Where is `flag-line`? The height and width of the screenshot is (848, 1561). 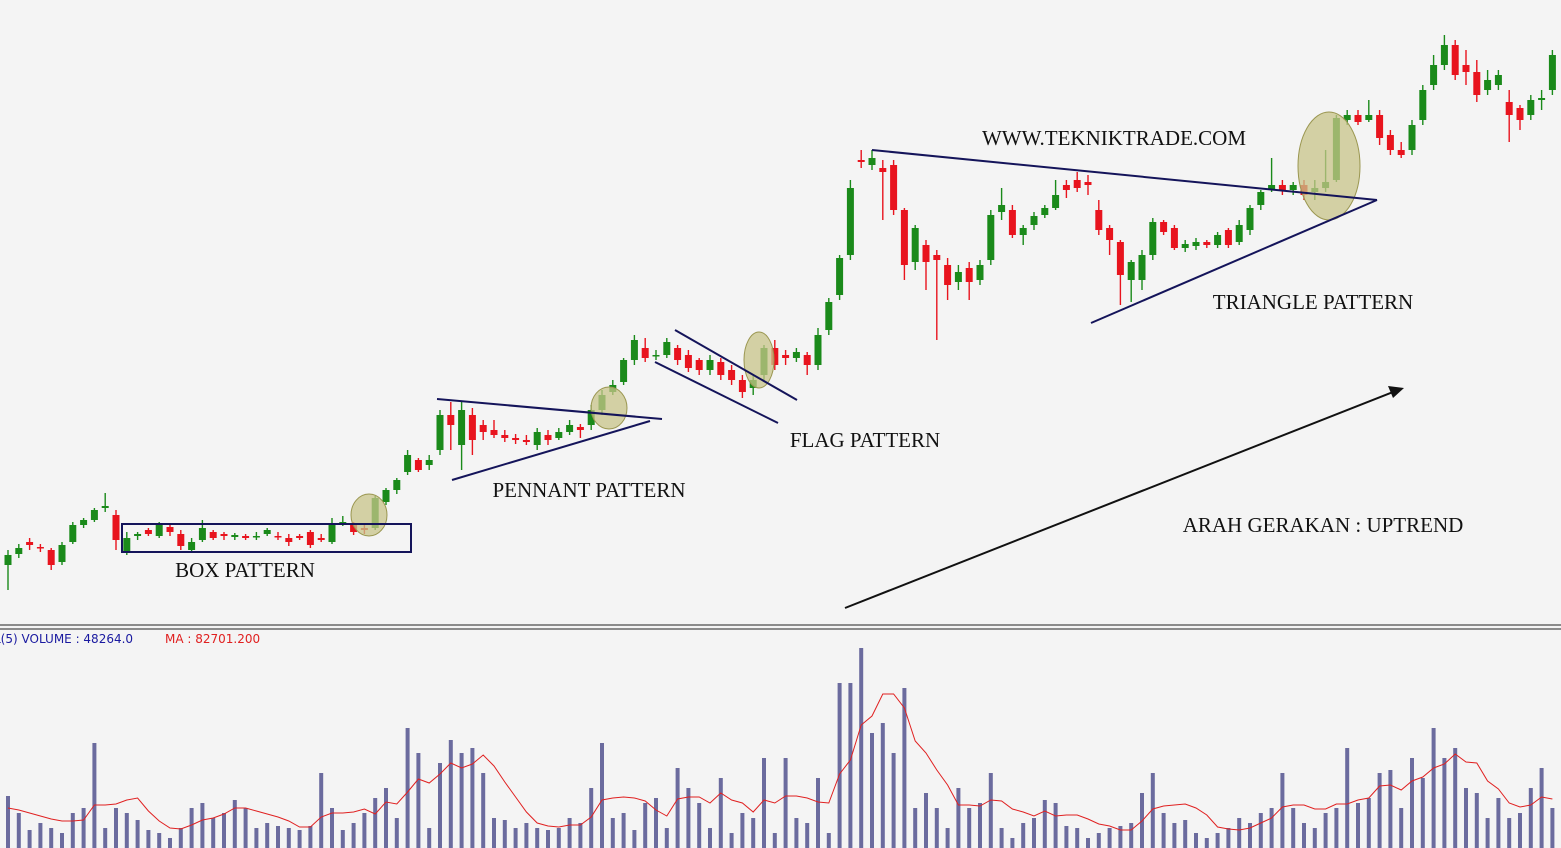
flag-line is located at coordinates (716, 392).